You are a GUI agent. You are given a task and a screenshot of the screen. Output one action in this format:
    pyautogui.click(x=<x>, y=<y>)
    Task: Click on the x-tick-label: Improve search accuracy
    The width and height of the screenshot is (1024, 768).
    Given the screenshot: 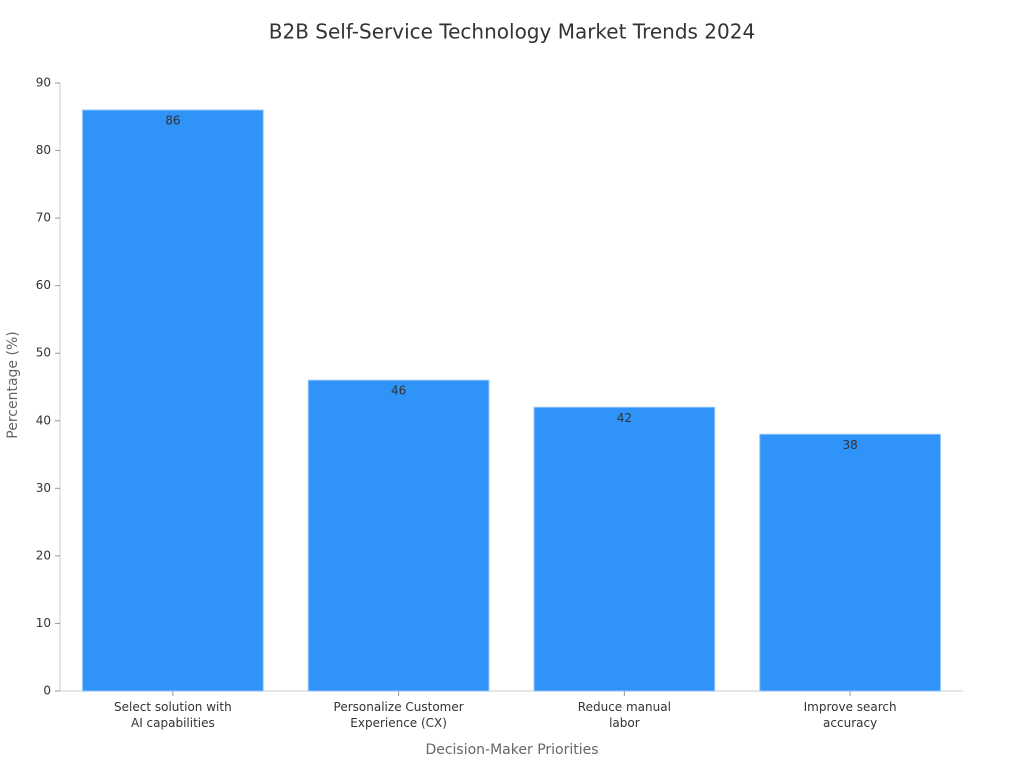 What is the action you would take?
    pyautogui.click(x=850, y=715)
    